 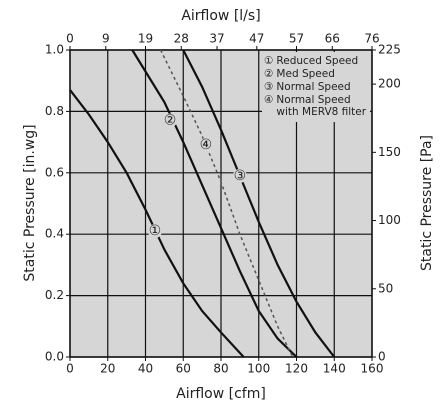 I want to click on legend-entry: ② Med Speed, so click(x=316, y=74).